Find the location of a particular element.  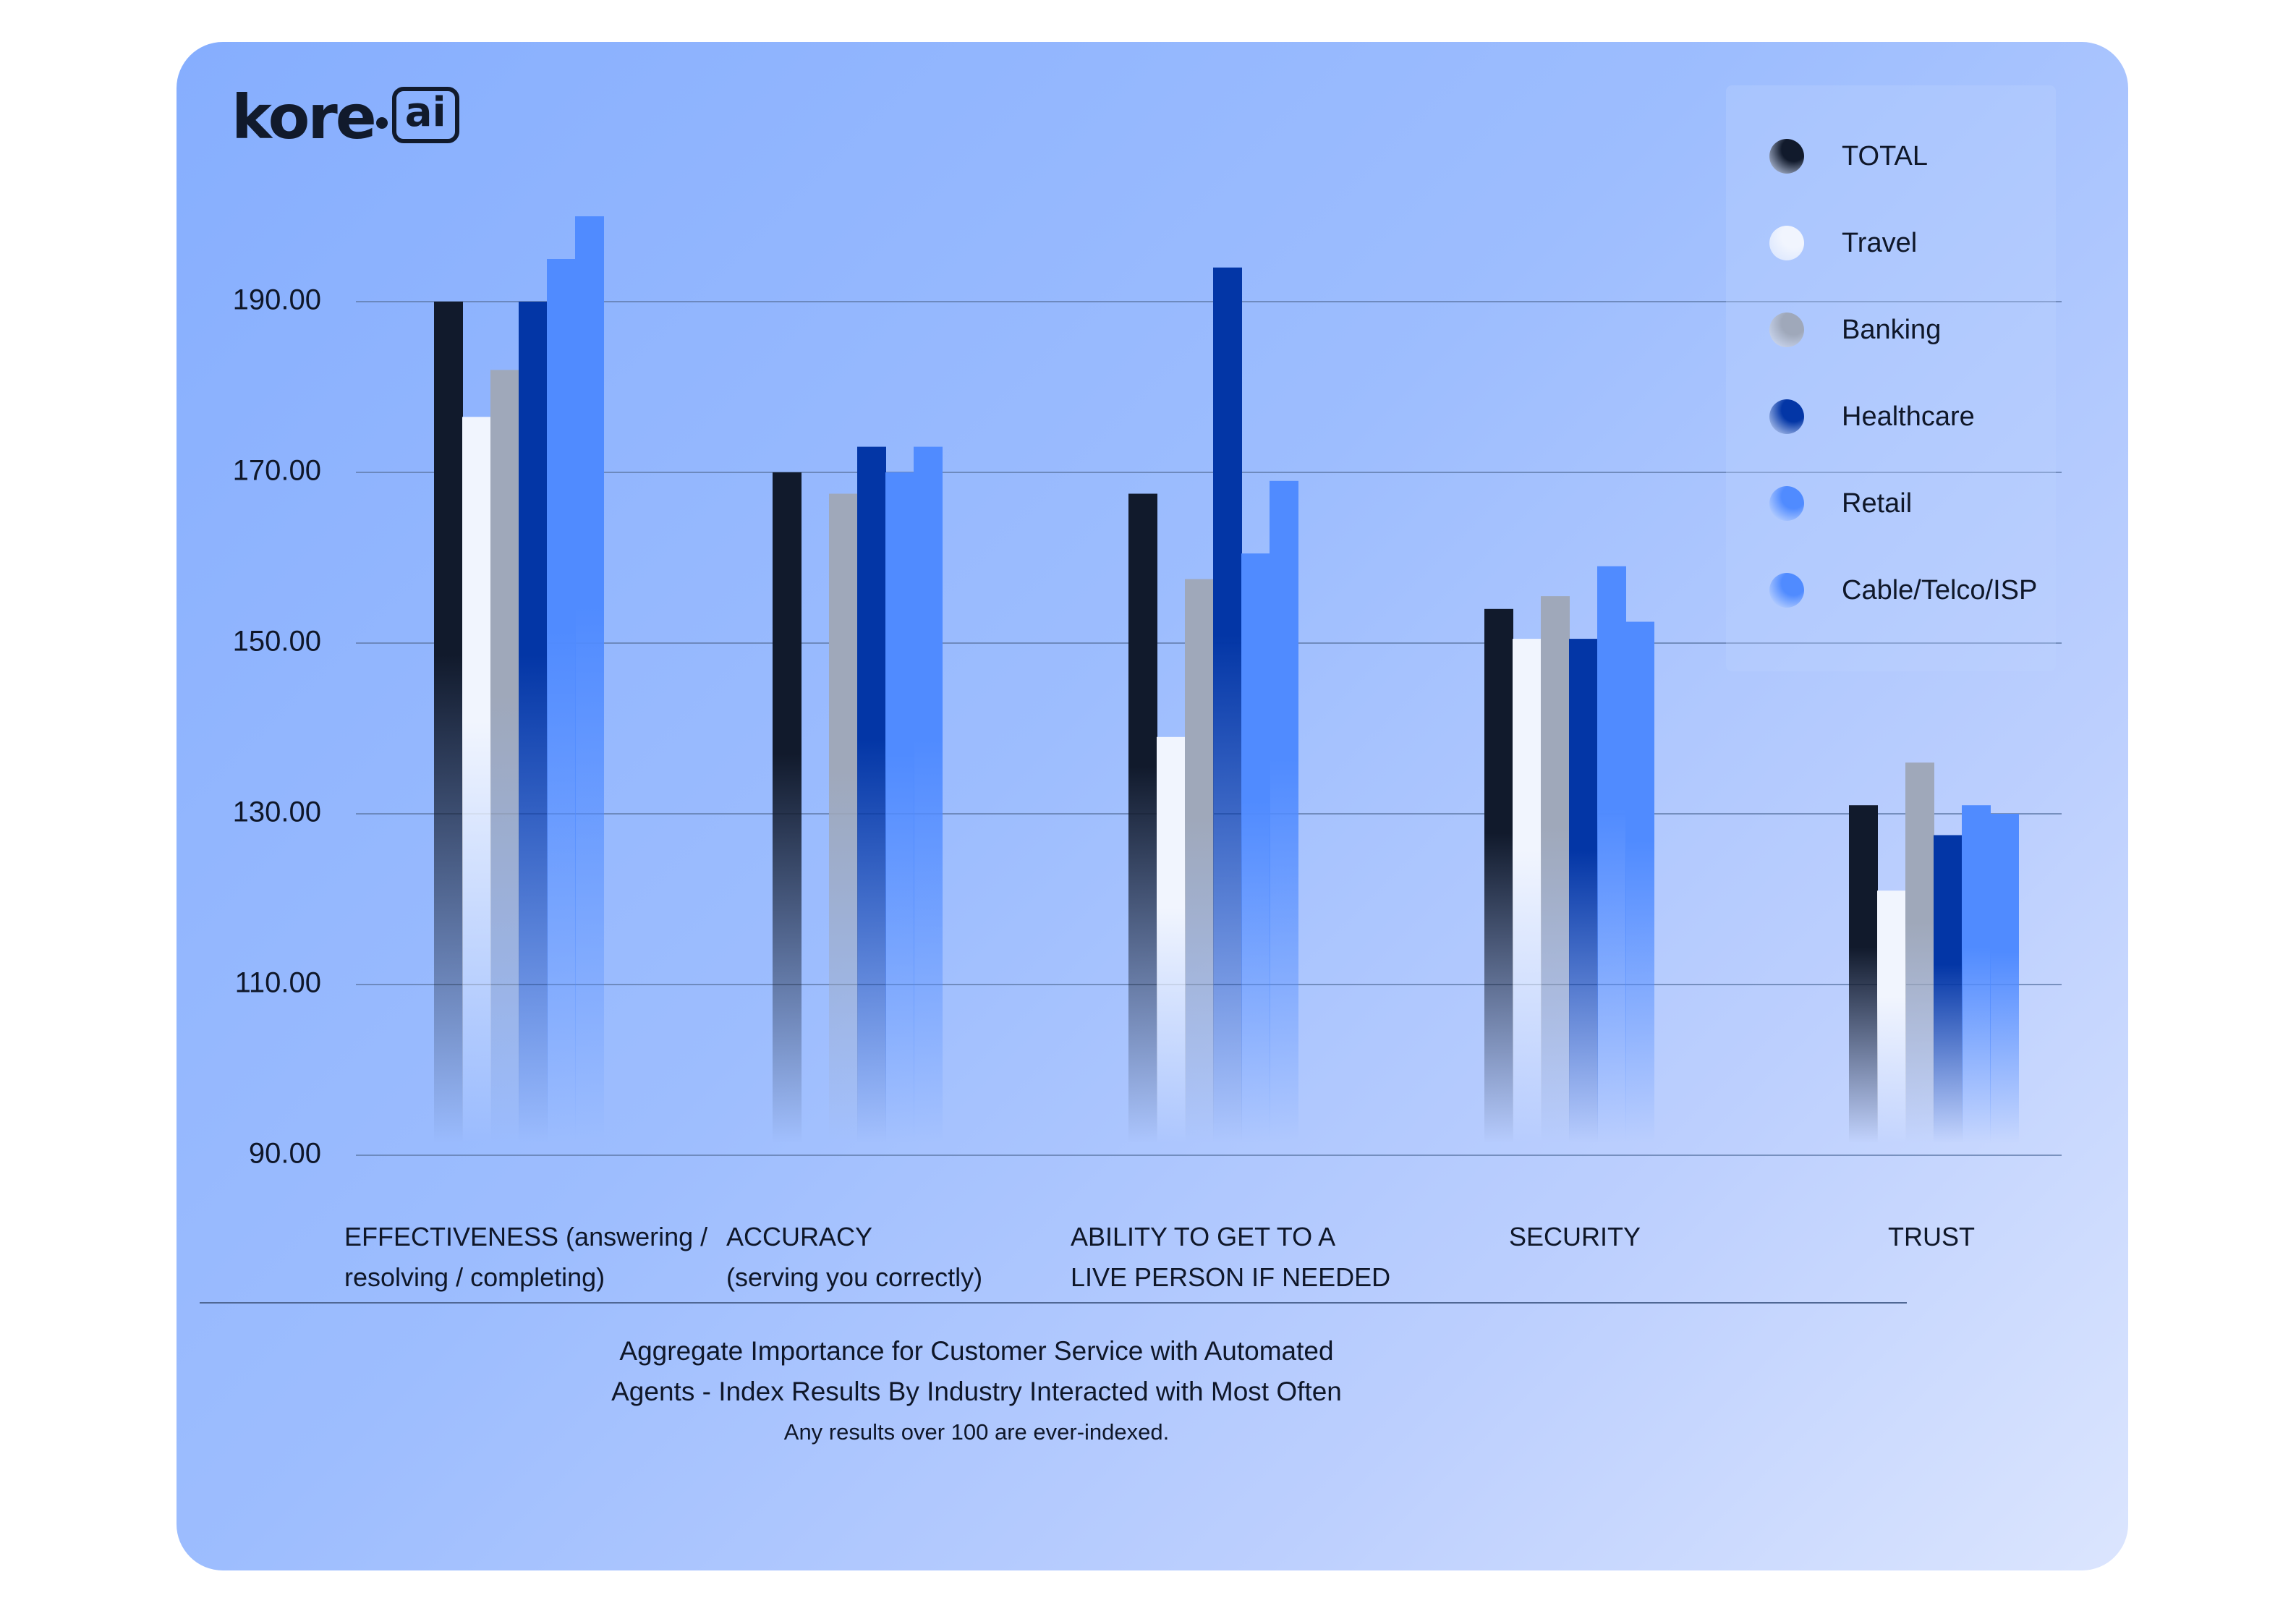

legend-item: Retail is located at coordinates (1840, 503).